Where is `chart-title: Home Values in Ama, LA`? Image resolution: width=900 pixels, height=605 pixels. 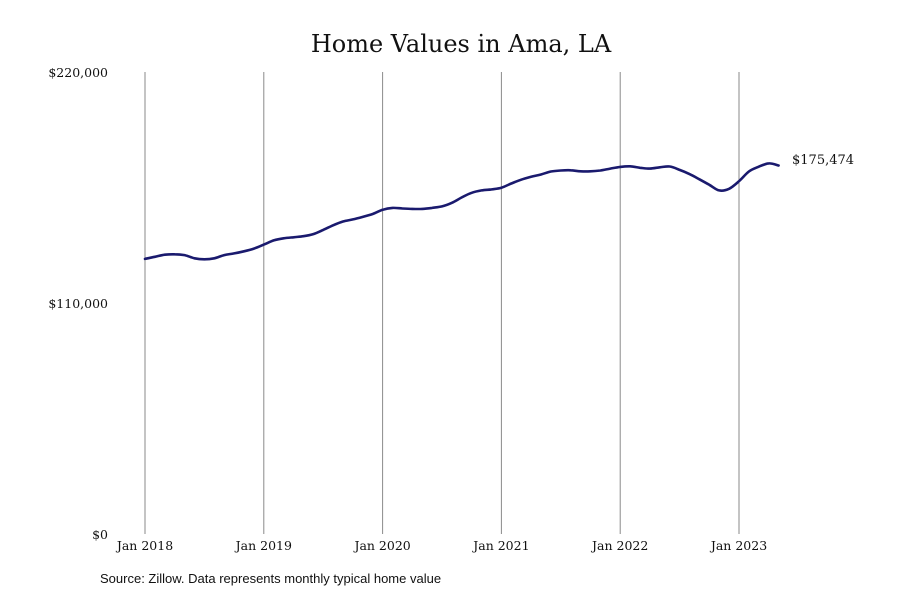
chart-title: Home Values in Ama, LA is located at coordinates (461, 44).